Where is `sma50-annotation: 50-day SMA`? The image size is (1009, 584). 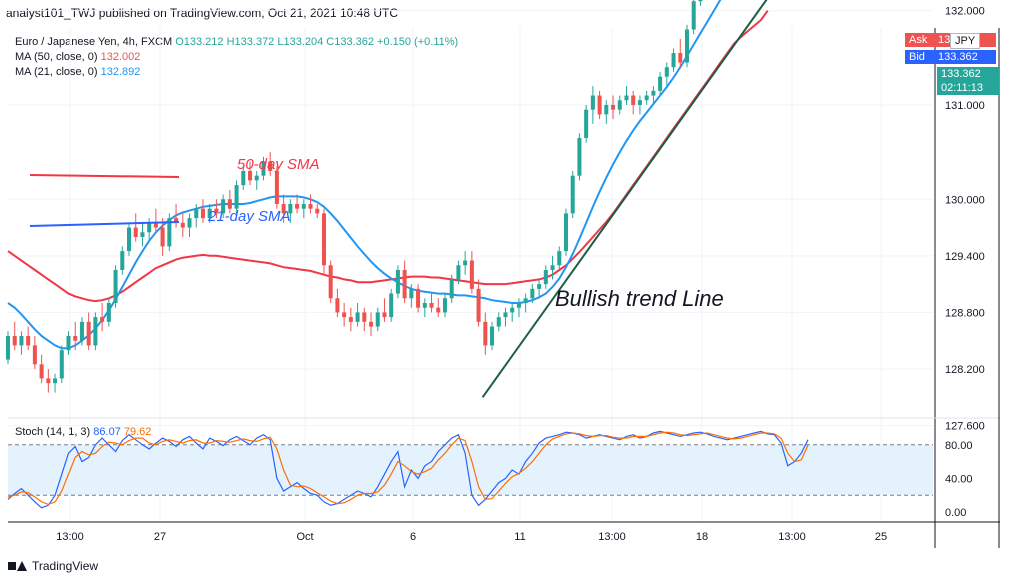
sma50-annotation: 50-day SMA is located at coordinates (278, 164).